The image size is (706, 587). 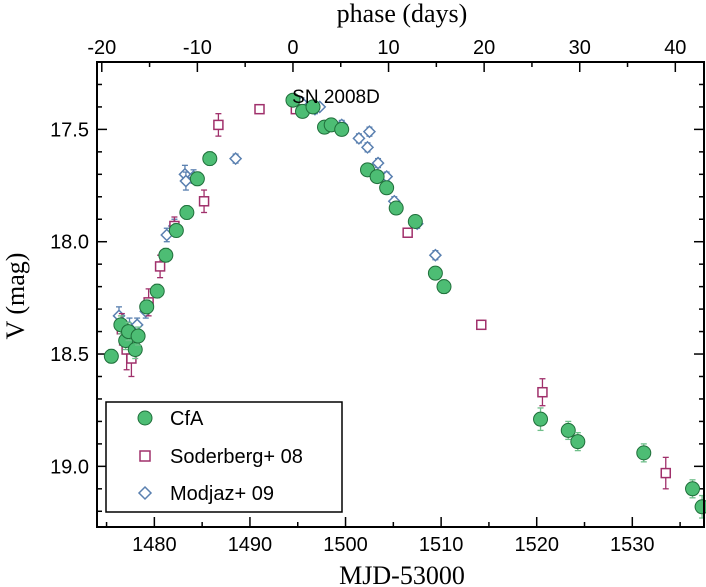 I want to click on phase-tick-label: -20, so click(x=101, y=48).